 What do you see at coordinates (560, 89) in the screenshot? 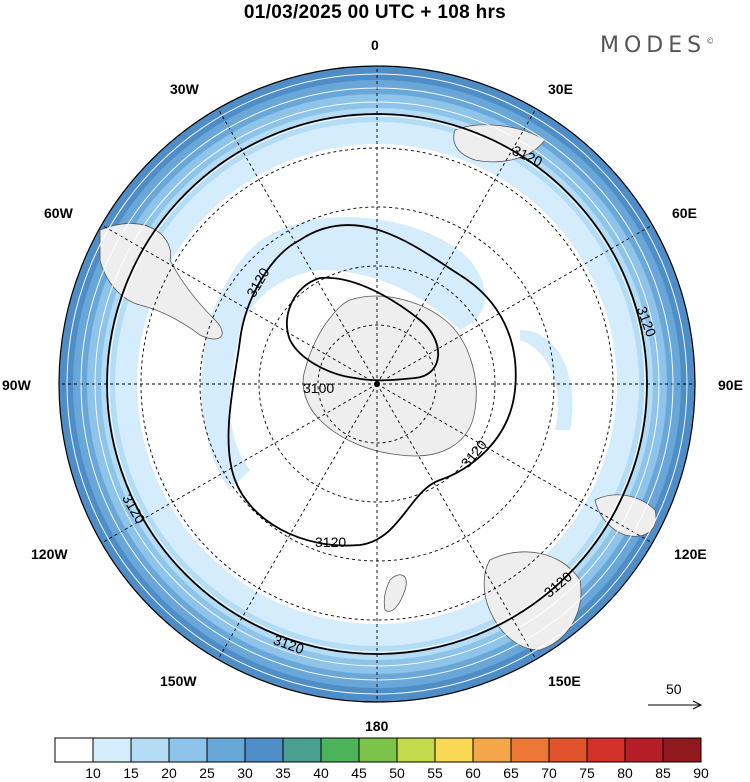
I see `lon-label-30e: 30E` at bounding box center [560, 89].